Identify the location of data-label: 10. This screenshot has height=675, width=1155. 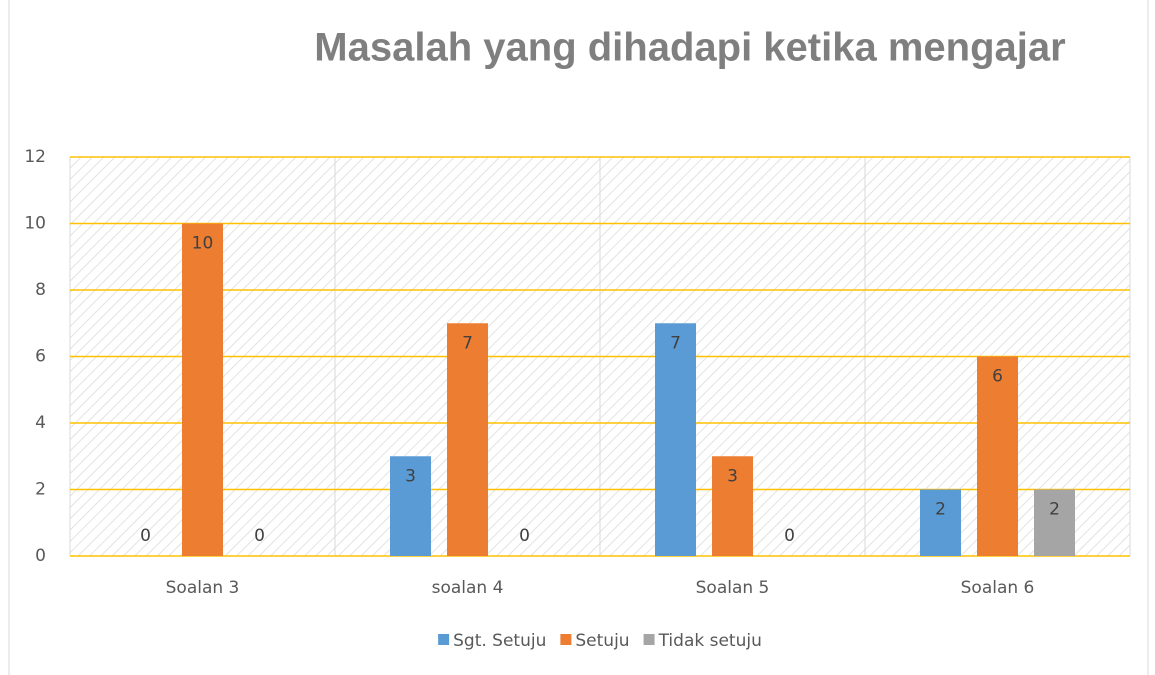
(203, 244).